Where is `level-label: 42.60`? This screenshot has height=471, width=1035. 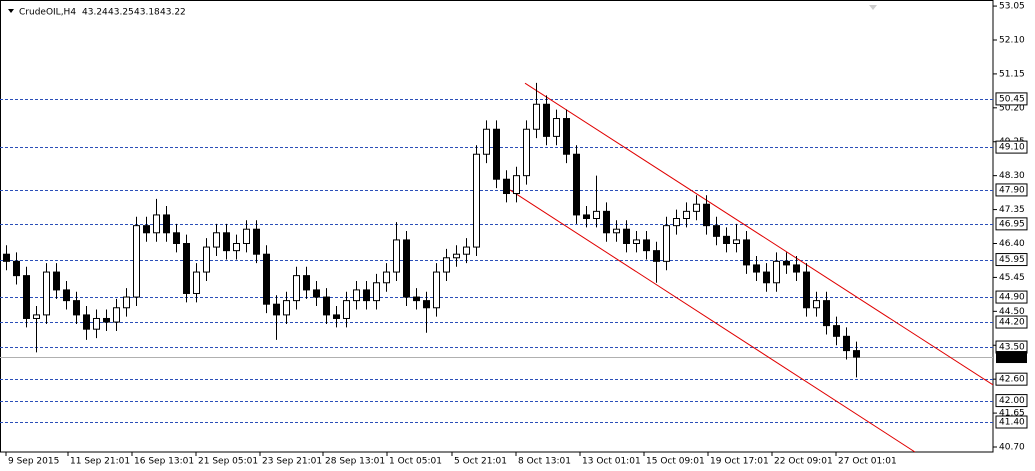 level-label: 42.60 is located at coordinates (1012, 380).